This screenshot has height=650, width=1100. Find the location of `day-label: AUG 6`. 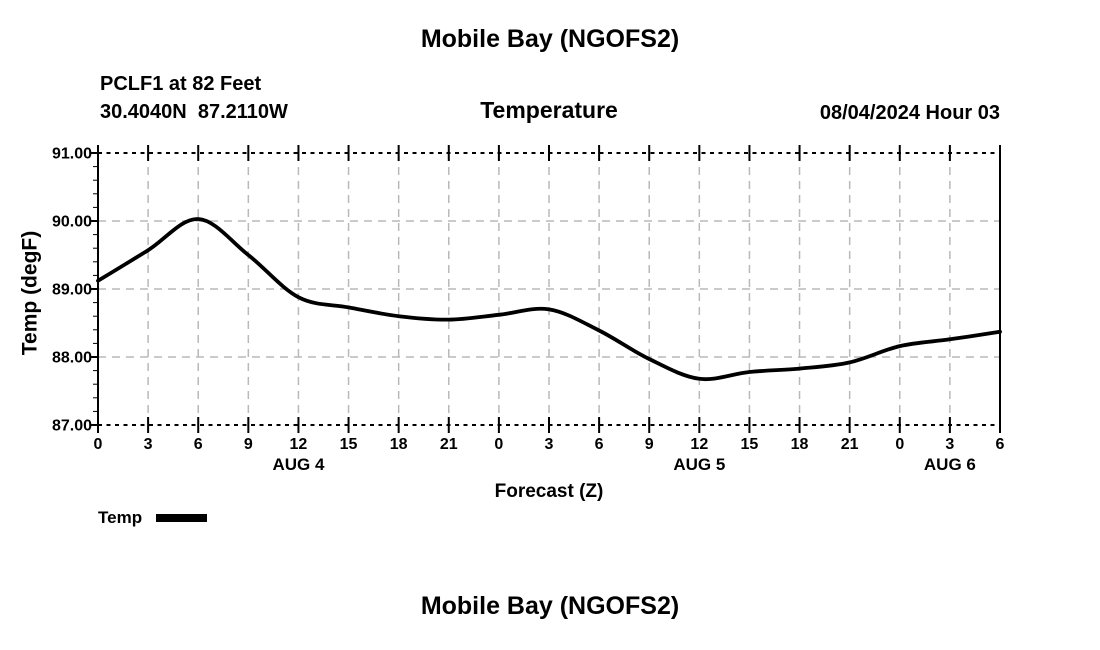

day-label: AUG 6 is located at coordinates (950, 464).